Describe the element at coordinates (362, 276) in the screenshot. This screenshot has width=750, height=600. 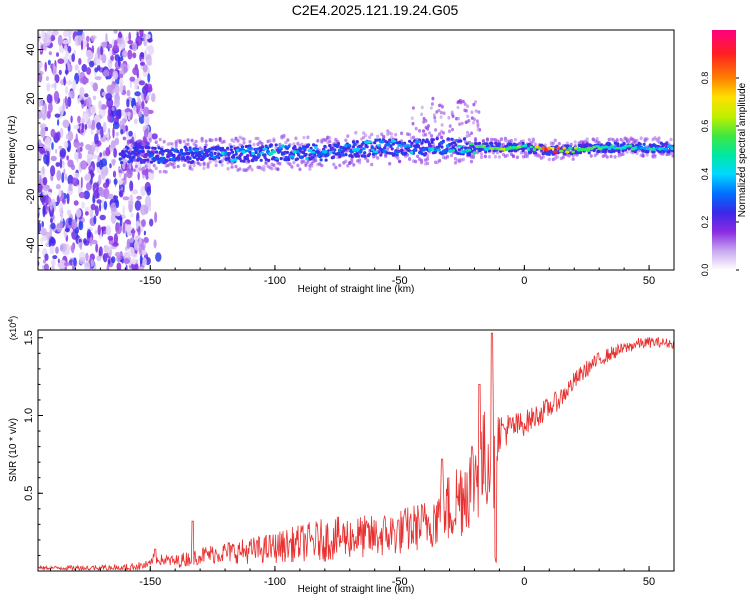
I see `heatmap-x-ticks: -150 -100 -50 0 50` at that location.